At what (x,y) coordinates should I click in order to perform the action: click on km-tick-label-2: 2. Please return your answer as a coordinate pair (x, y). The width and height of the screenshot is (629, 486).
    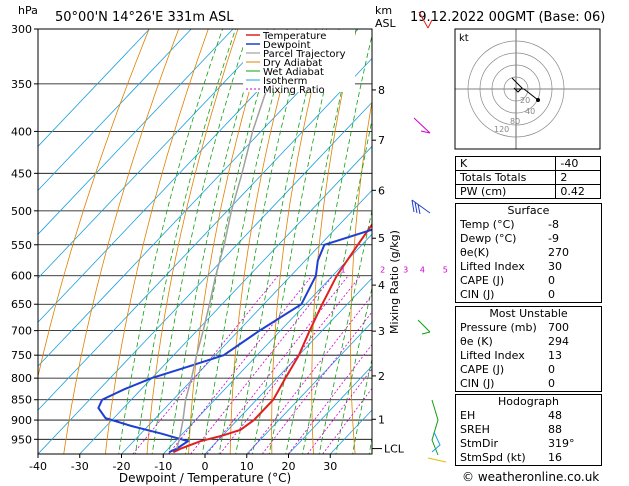
    Looking at the image, I should click on (381, 376).